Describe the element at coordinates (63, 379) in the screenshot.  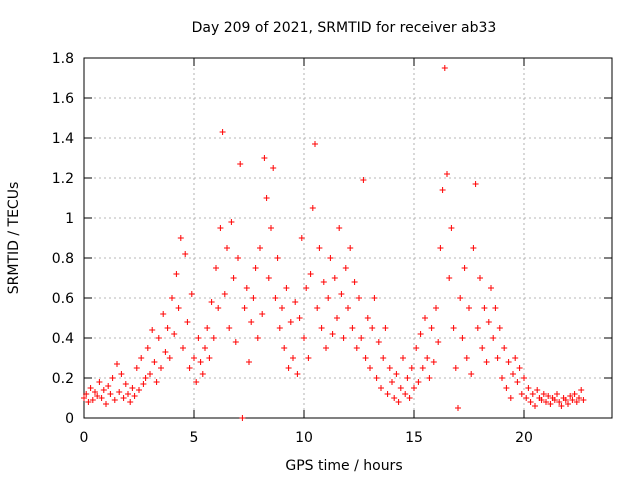
I see `y-tick-label: 0.2` at that location.